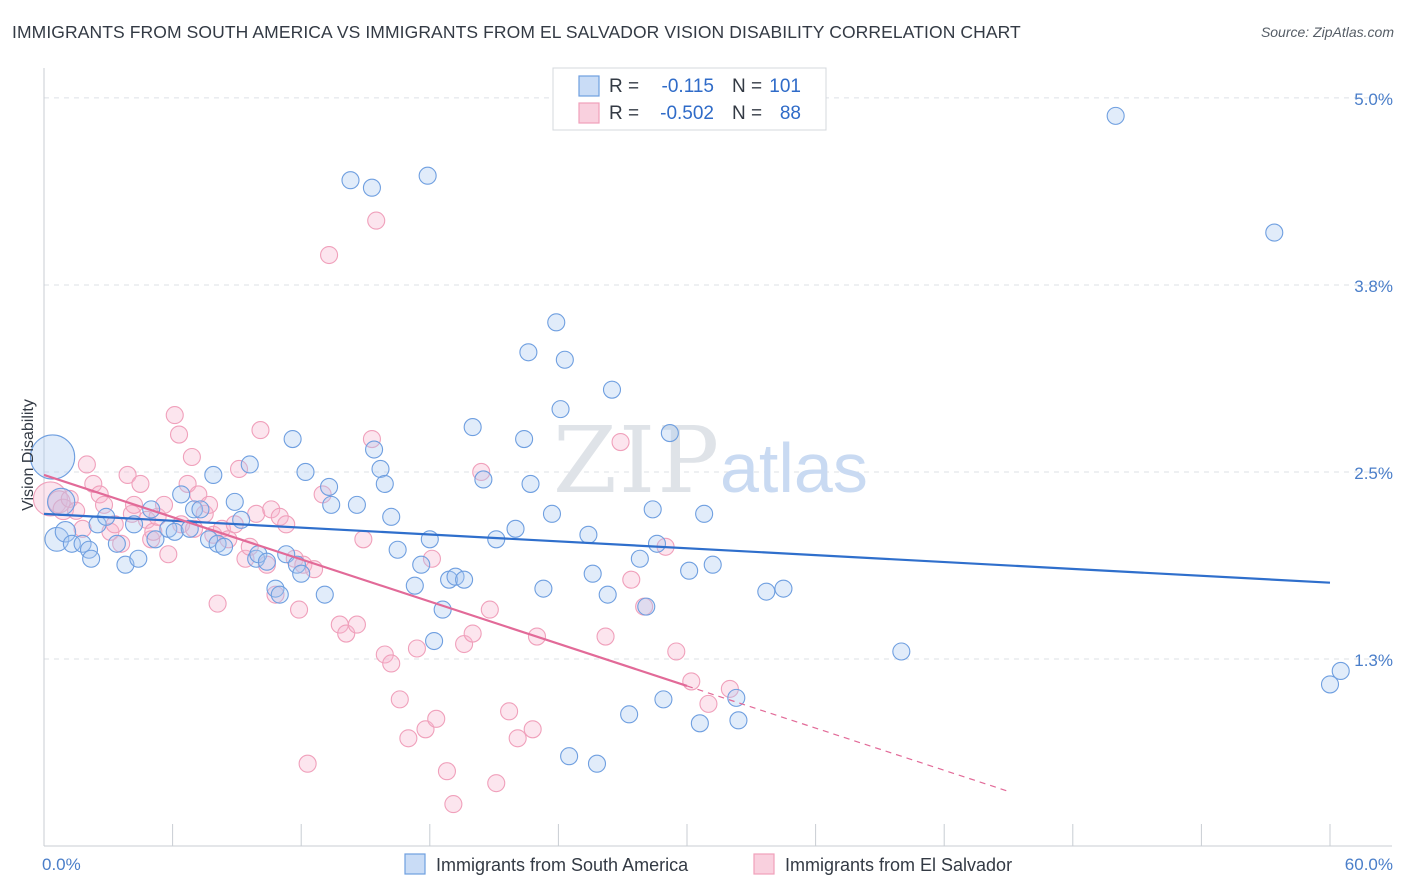 The width and height of the screenshot is (1406, 892). Describe the element at coordinates (1373, 380) in the screenshot. I see `y-tick-labels: 5.0% 3.8% 2.5% 1.3%` at that location.